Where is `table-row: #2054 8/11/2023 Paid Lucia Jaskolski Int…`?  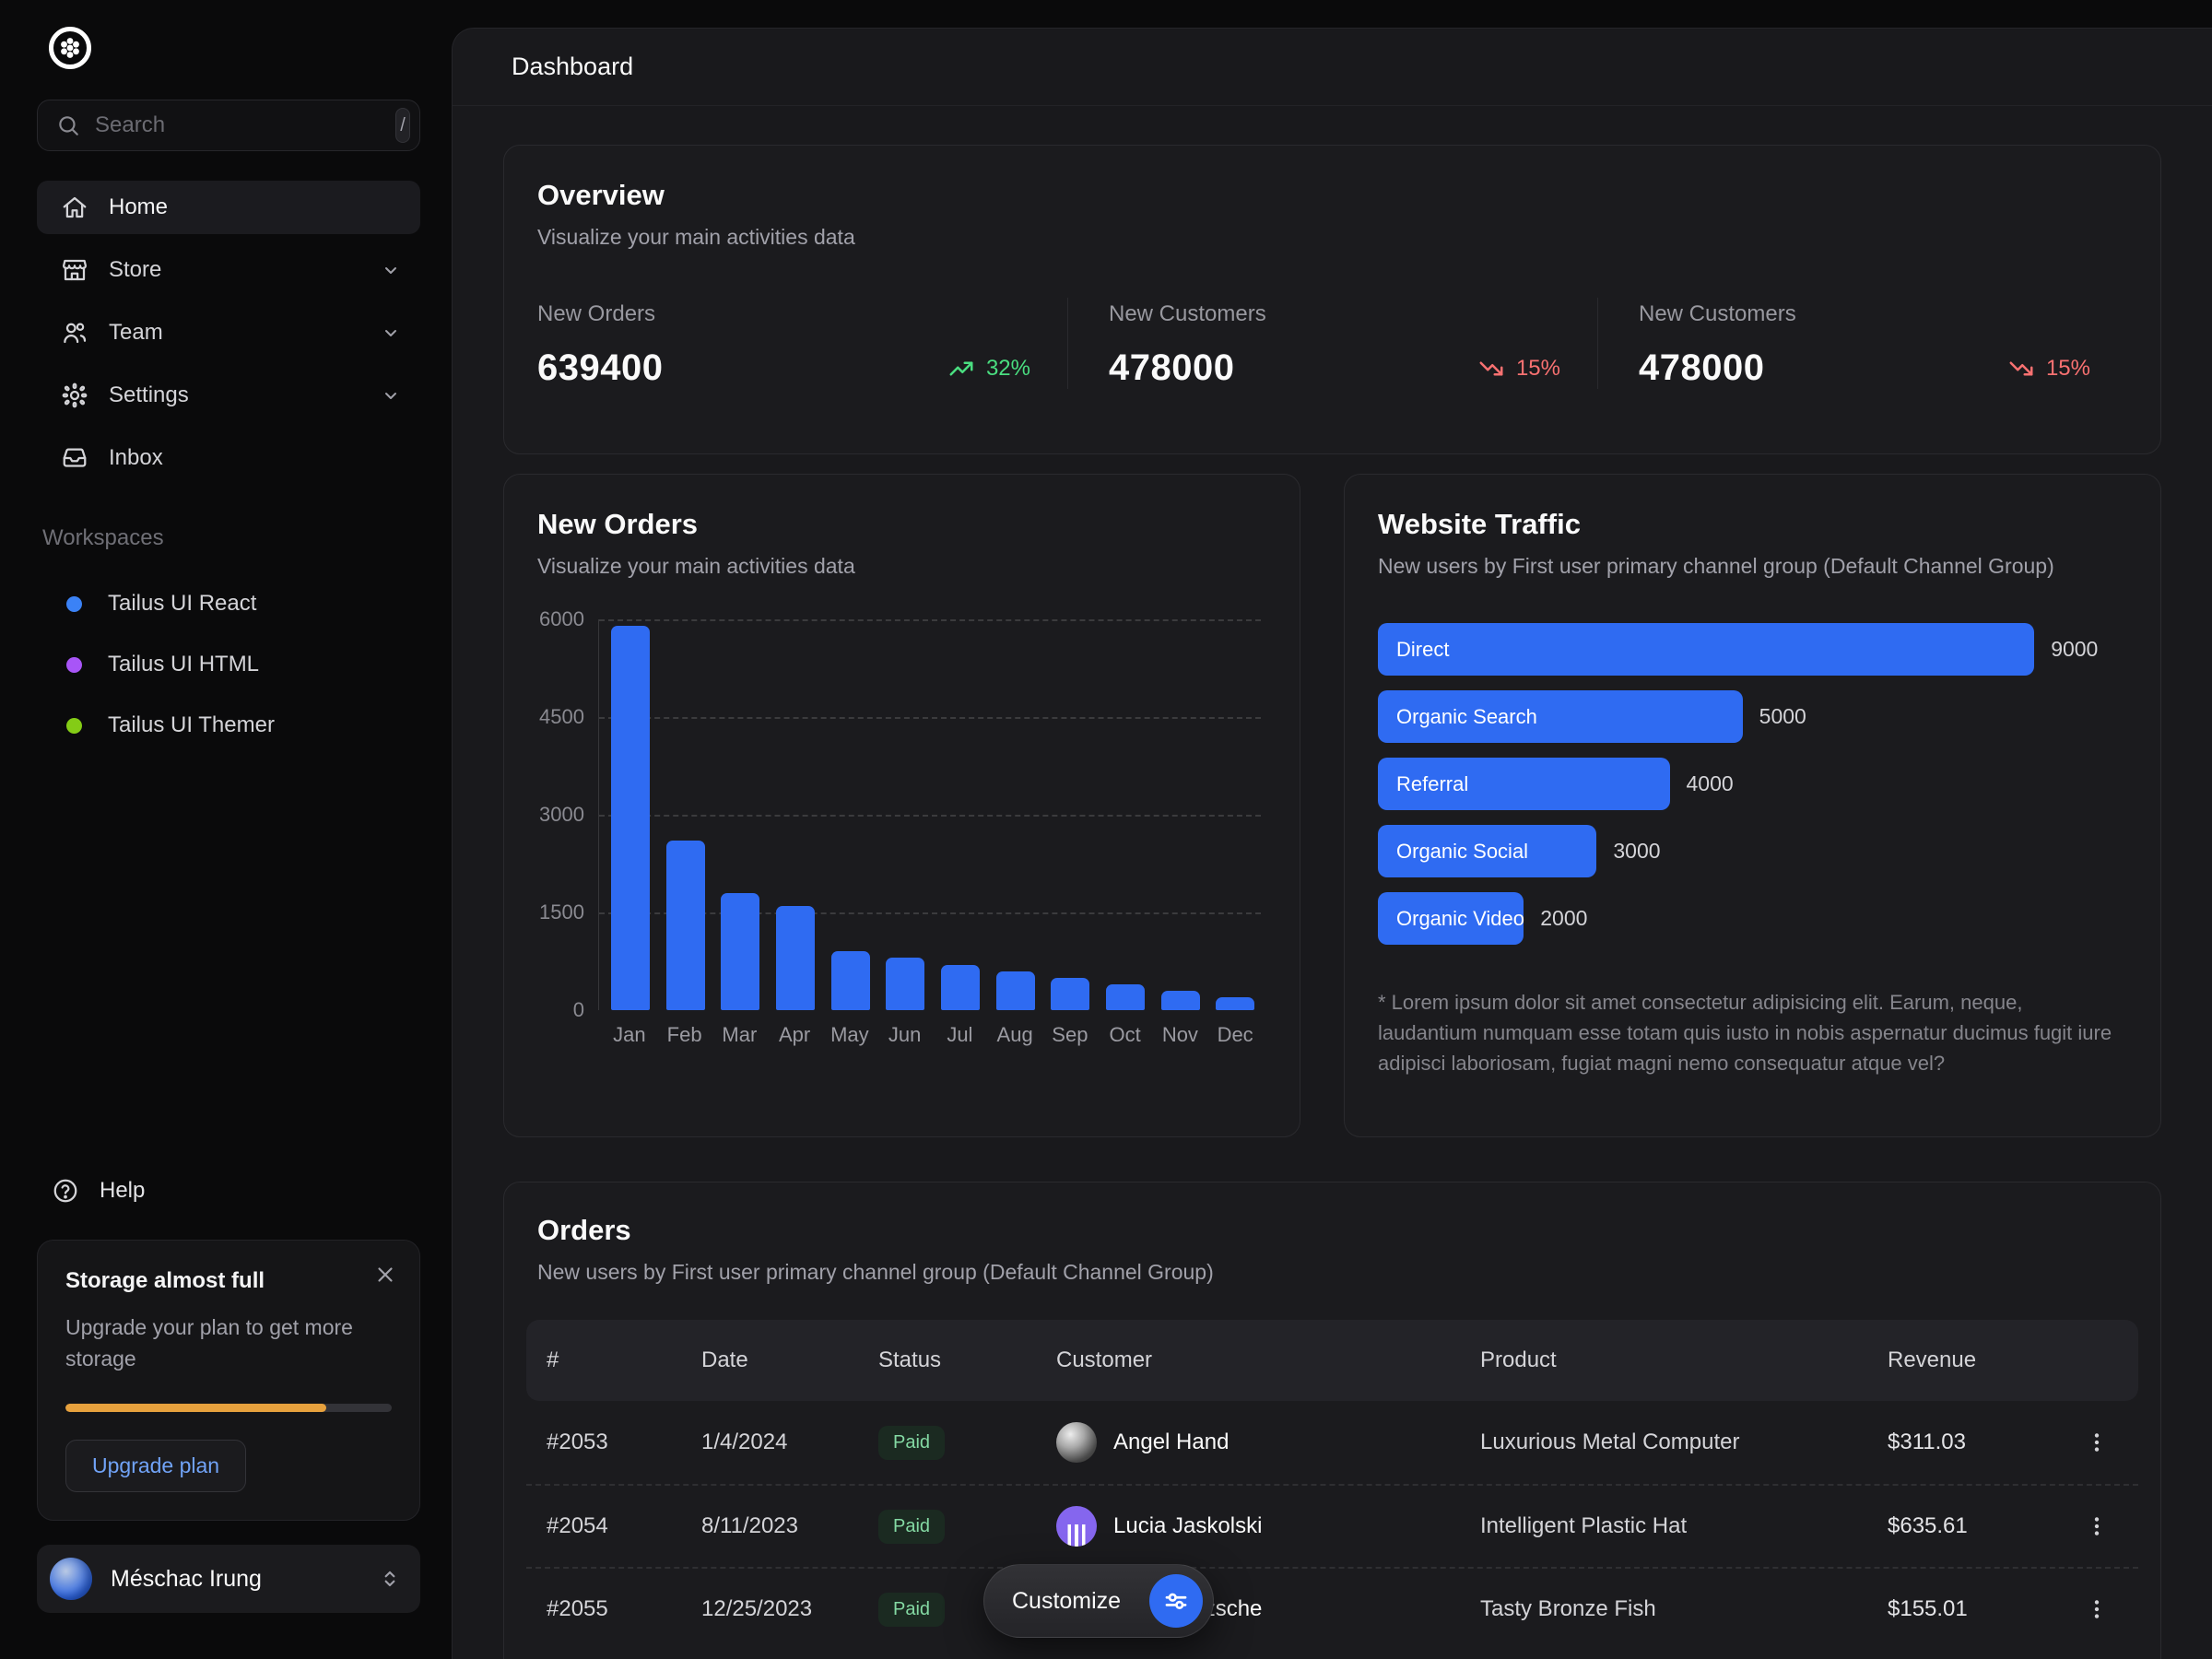
table-row: #2054 8/11/2023 Paid Lucia Jaskolski Int… is located at coordinates (1332, 1525).